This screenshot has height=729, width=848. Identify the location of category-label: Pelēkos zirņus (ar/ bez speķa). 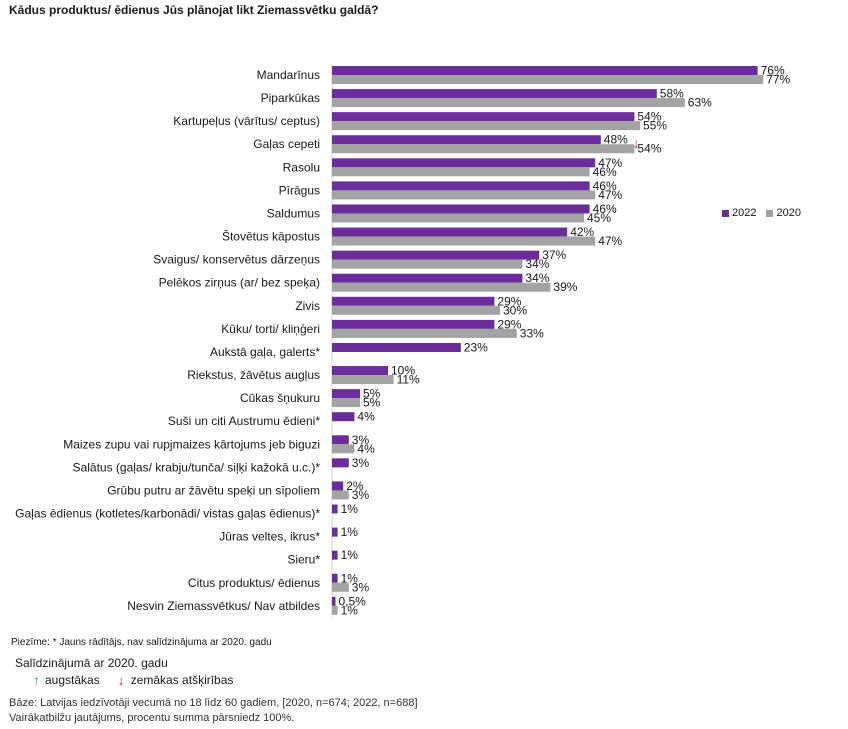
(239, 283).